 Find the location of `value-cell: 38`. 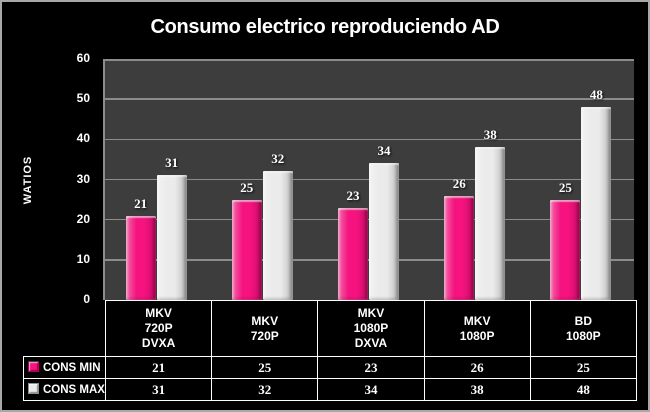

value-cell: 38 is located at coordinates (477, 389).